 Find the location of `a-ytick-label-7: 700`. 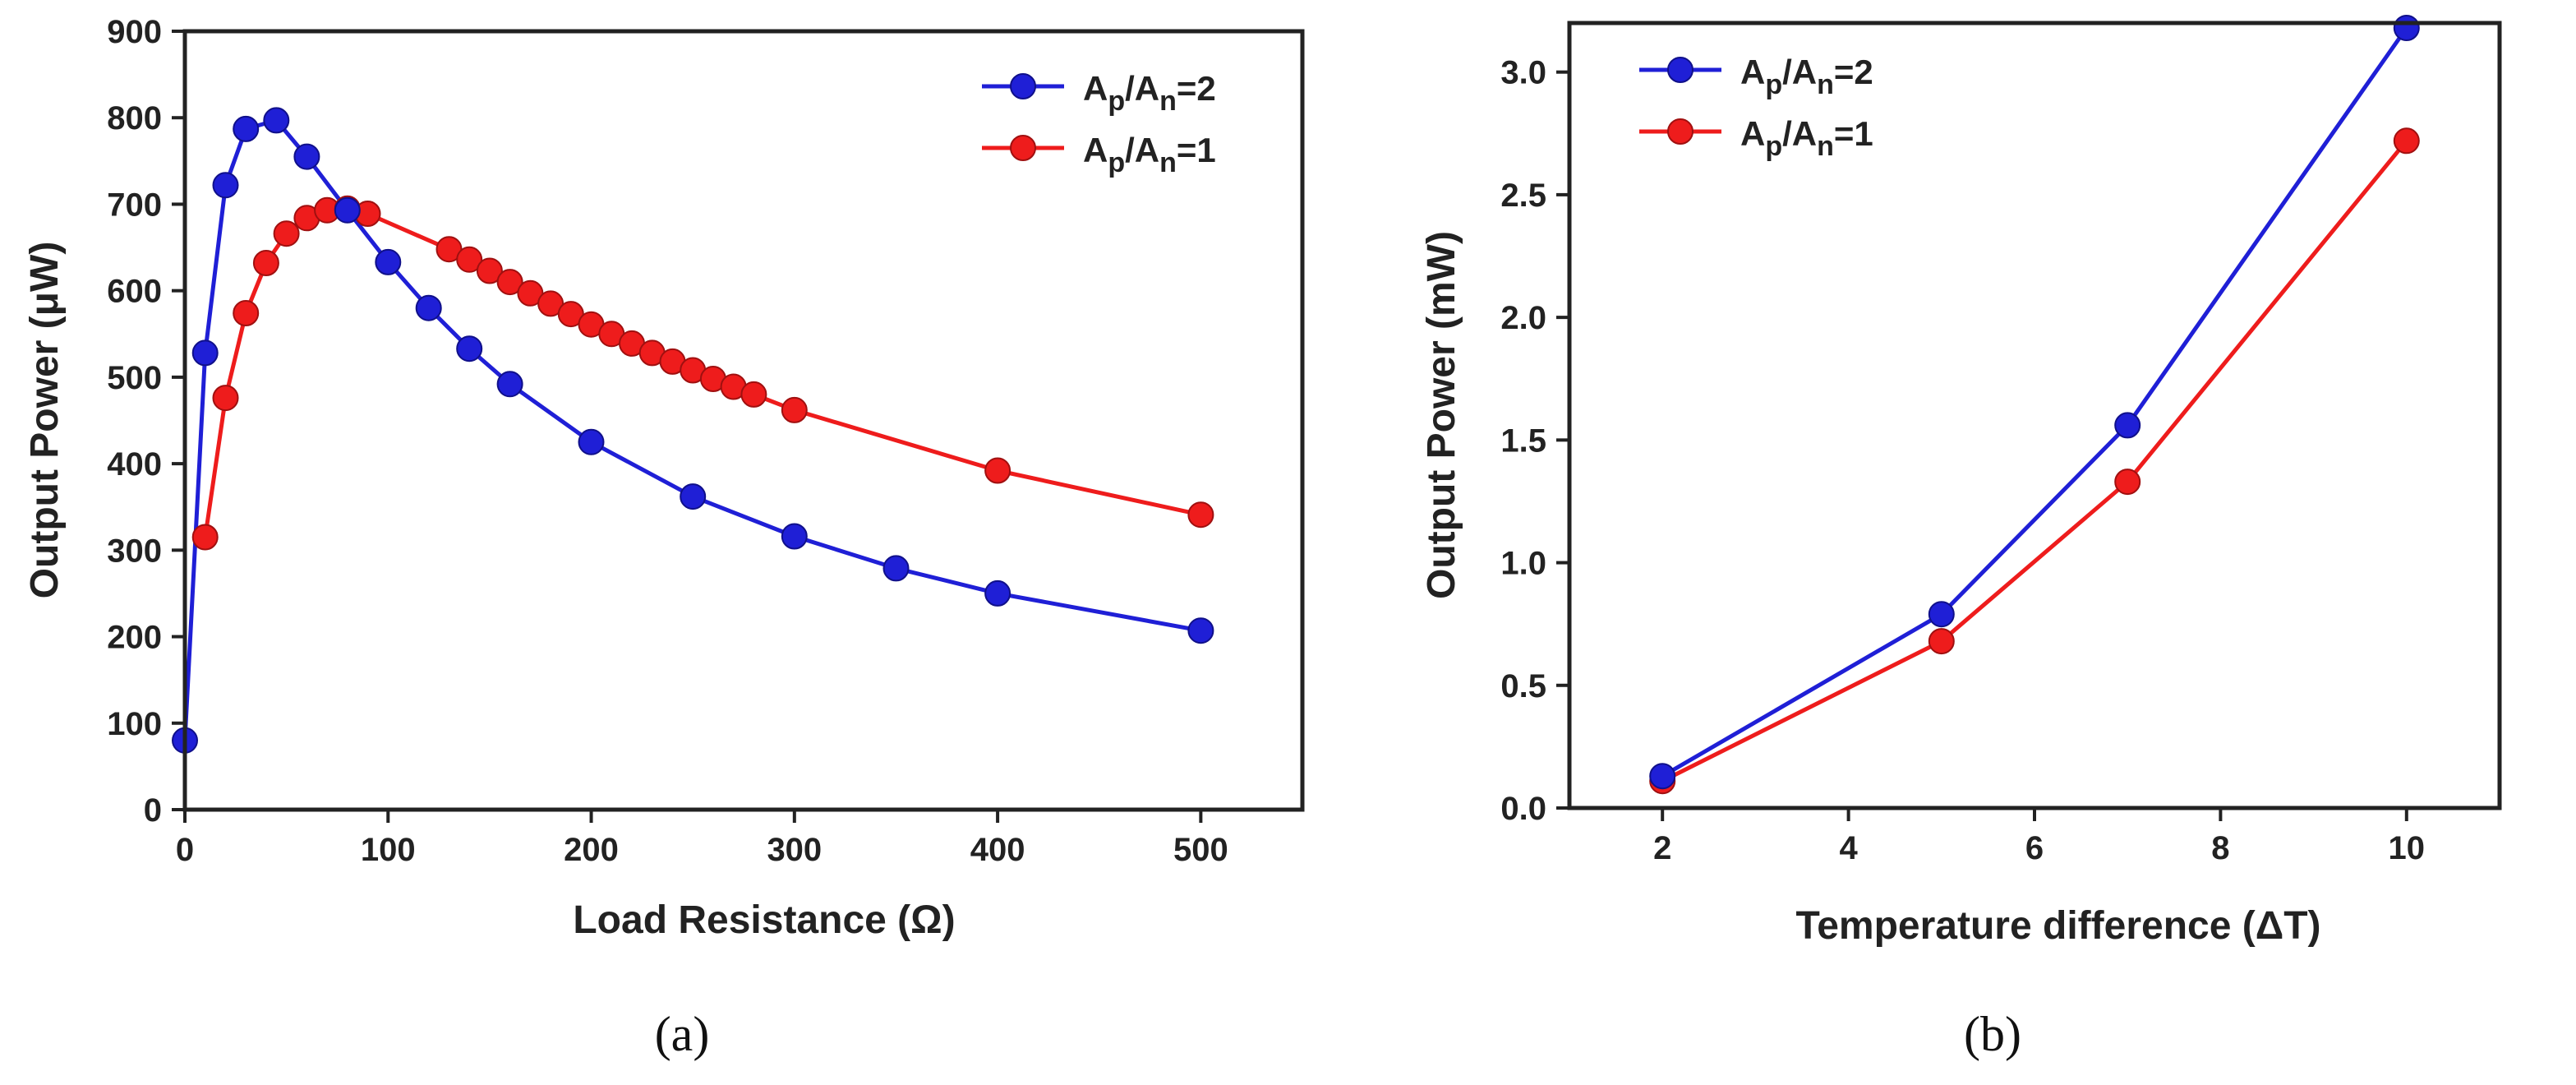

a-ytick-label-7: 700 is located at coordinates (134, 205).